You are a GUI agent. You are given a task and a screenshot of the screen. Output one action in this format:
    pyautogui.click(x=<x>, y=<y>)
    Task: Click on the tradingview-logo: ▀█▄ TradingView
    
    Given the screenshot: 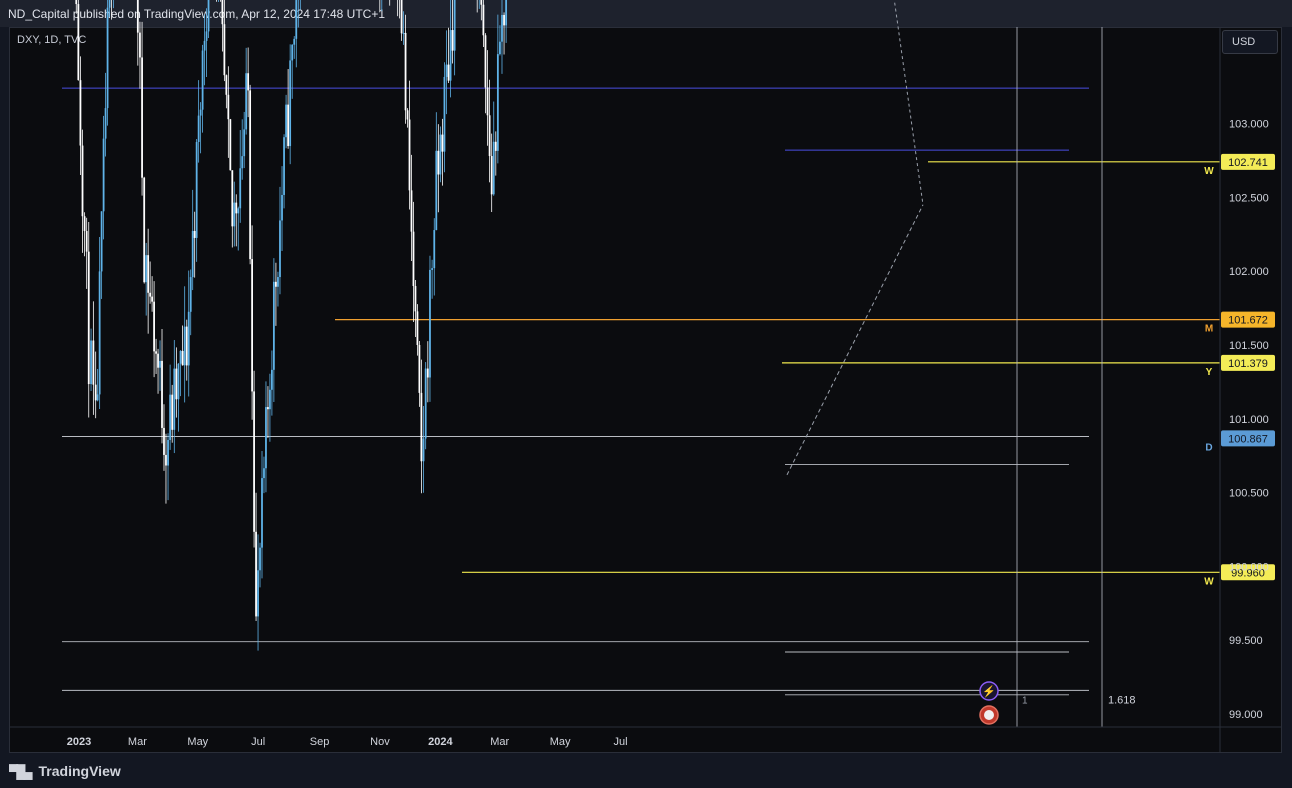 What is the action you would take?
    pyautogui.click(x=65, y=771)
    